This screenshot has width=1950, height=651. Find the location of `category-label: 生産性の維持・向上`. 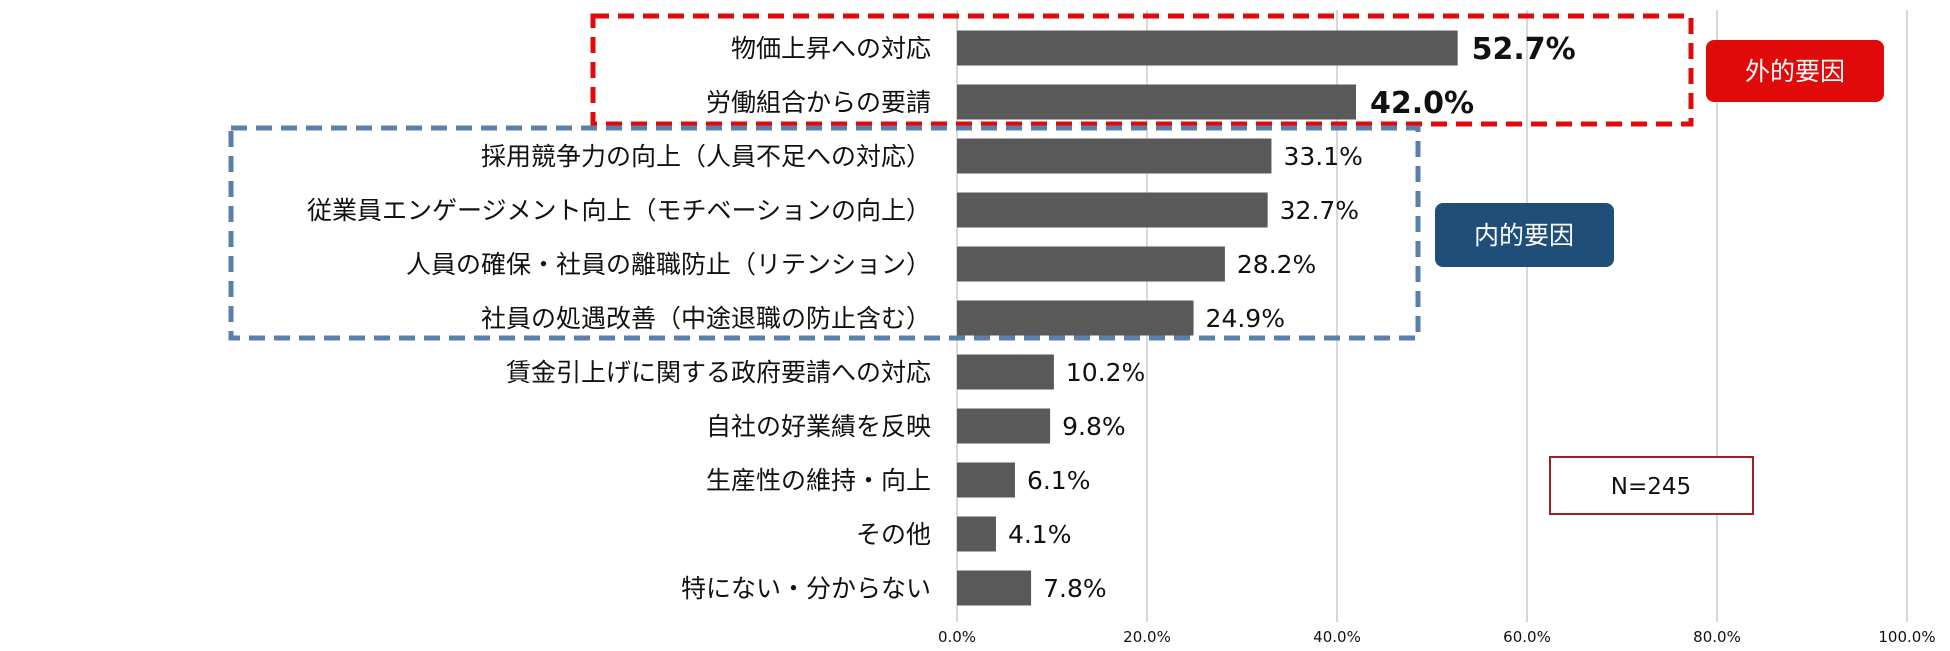

category-label: 生産性の維持・向上 is located at coordinates (818, 480).